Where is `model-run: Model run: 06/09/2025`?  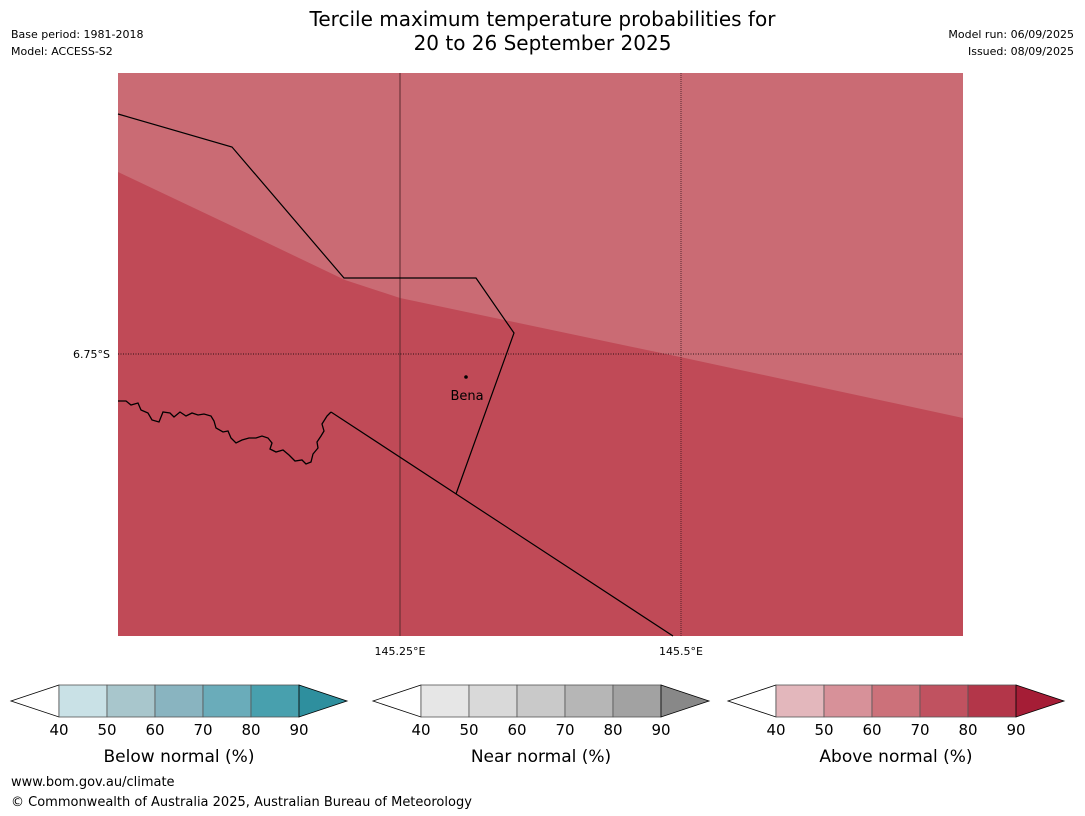
model-run: Model run: 06/09/2025 is located at coordinates (1011, 34).